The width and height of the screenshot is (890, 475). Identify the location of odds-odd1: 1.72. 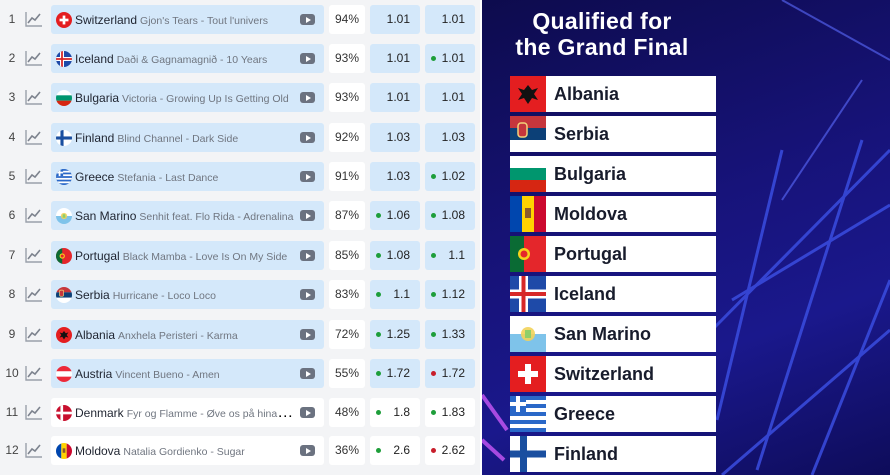
(395, 373).